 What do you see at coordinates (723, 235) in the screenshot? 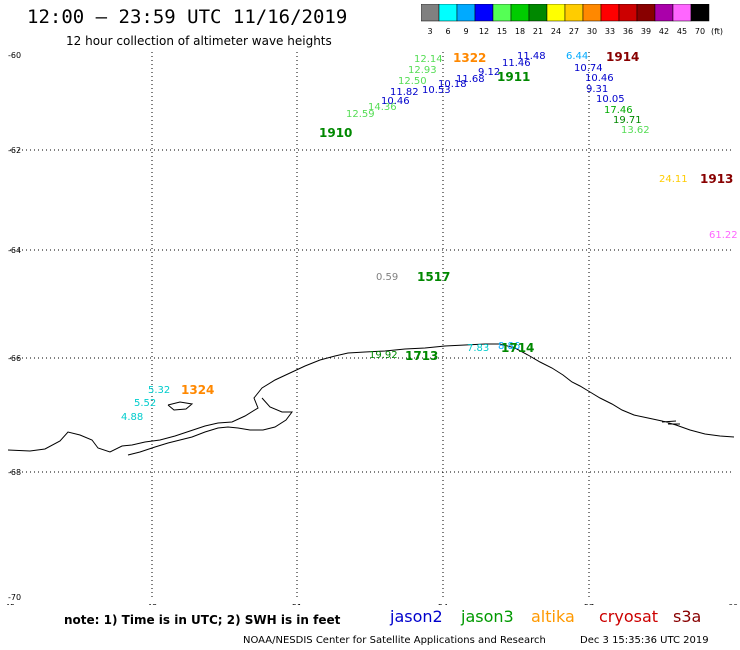
I see `swh-label: 61.22` at bounding box center [723, 235].